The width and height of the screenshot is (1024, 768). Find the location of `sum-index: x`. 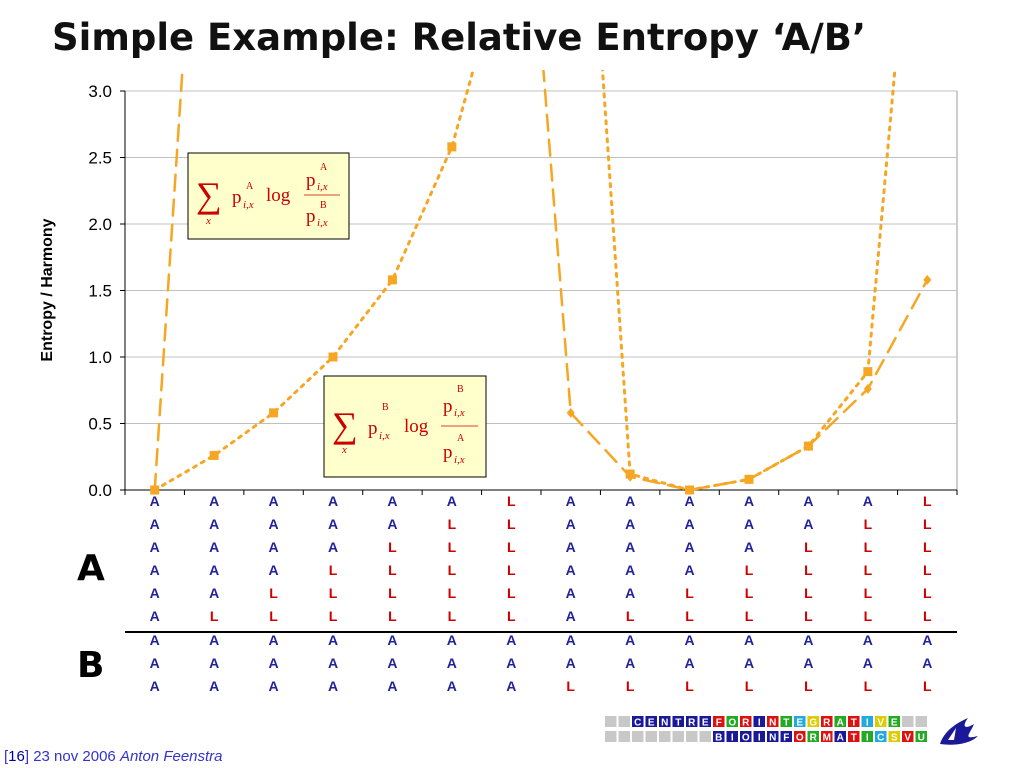

sum-index: x is located at coordinates (344, 450).